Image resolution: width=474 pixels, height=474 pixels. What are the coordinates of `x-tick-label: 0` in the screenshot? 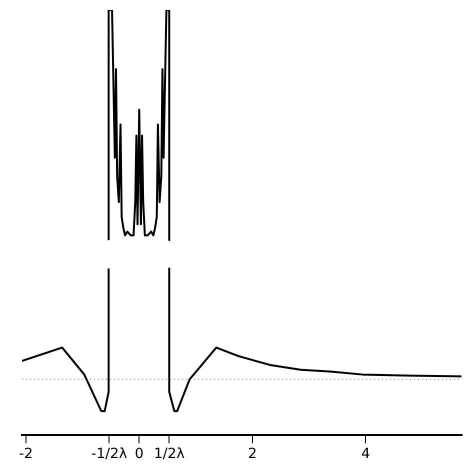 It's located at (139, 454).